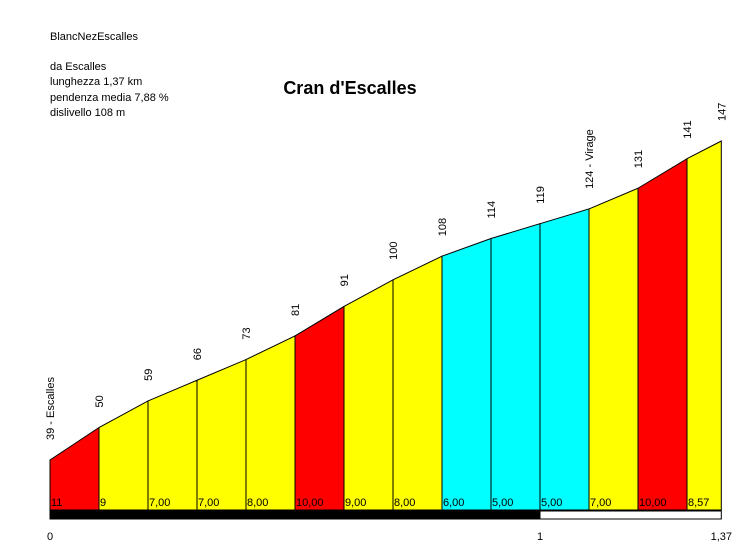  I want to click on elevation-label: 81, so click(296, 310).